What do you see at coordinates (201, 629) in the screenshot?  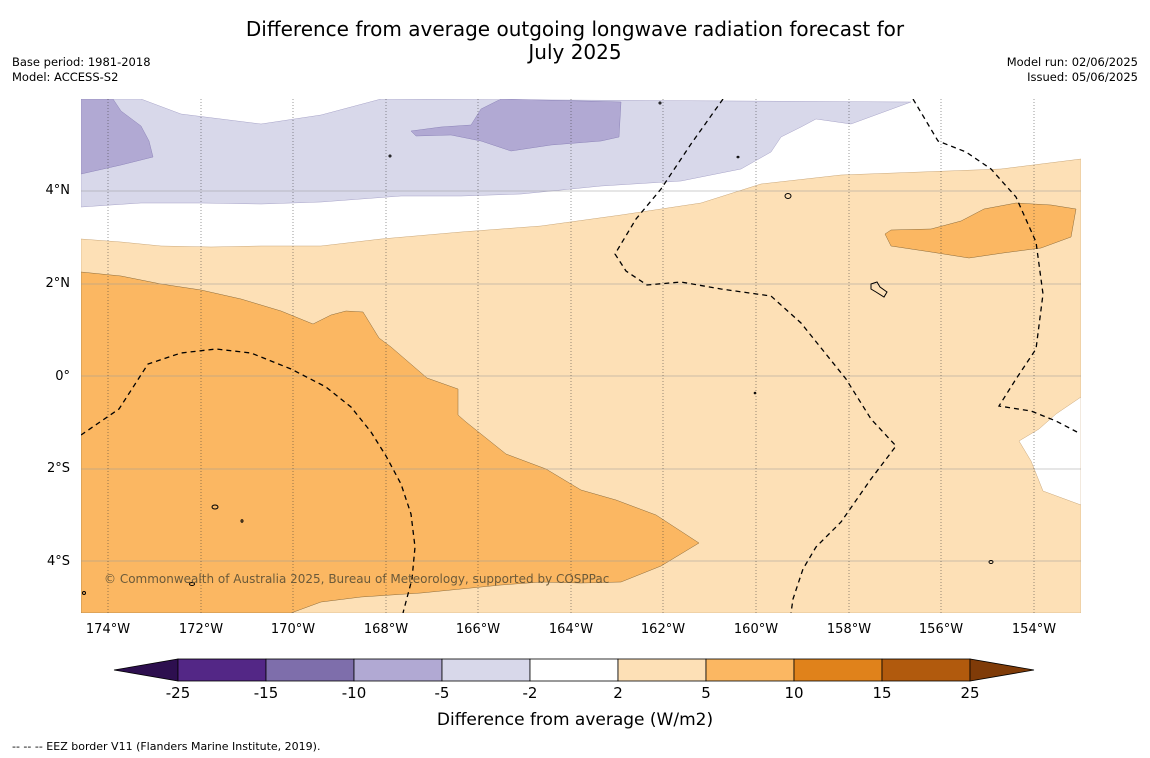 I see `lon-label-172w: 172°W` at bounding box center [201, 629].